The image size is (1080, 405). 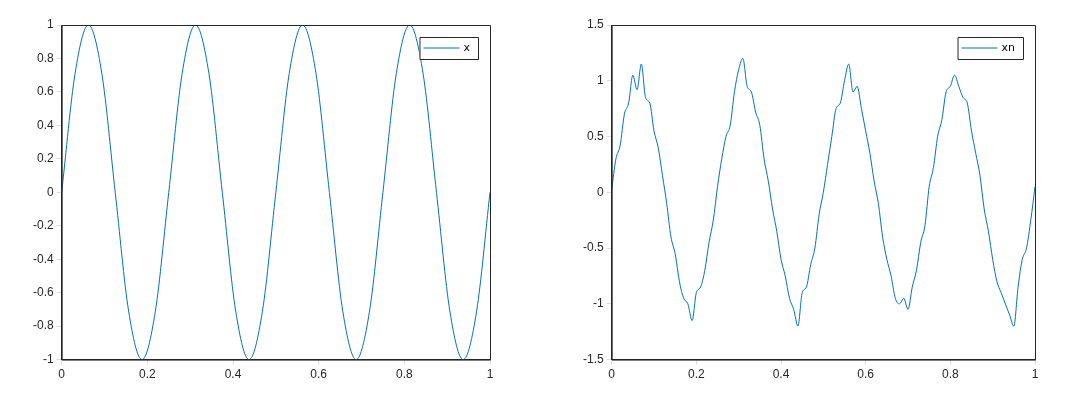 I want to click on y-tick-label: -0.4, so click(x=43, y=258).